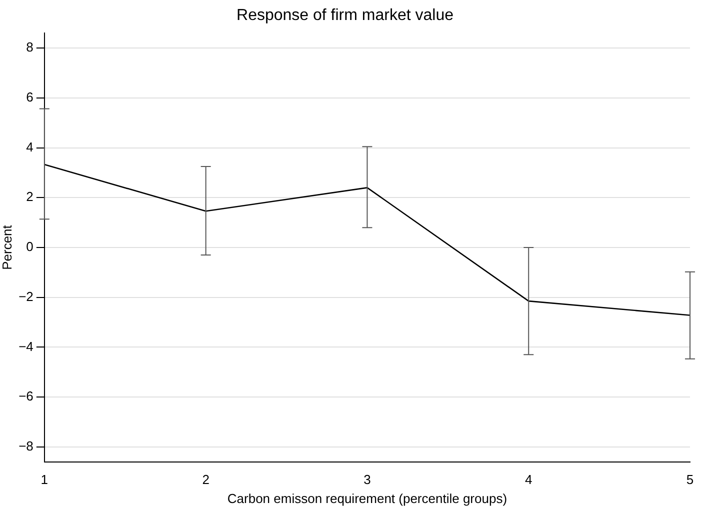 The width and height of the screenshot is (704, 507). What do you see at coordinates (30, 246) in the screenshot?
I see `y-tick-label: 0` at bounding box center [30, 246].